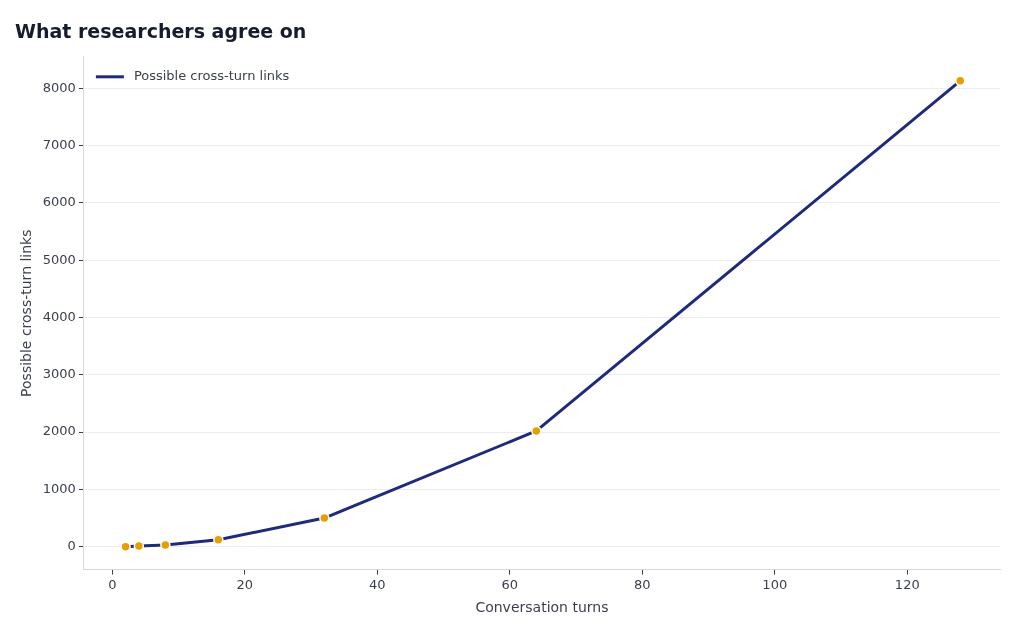 The width and height of the screenshot is (1024, 631). I want to click on x-tick-label: 100, so click(775, 584).